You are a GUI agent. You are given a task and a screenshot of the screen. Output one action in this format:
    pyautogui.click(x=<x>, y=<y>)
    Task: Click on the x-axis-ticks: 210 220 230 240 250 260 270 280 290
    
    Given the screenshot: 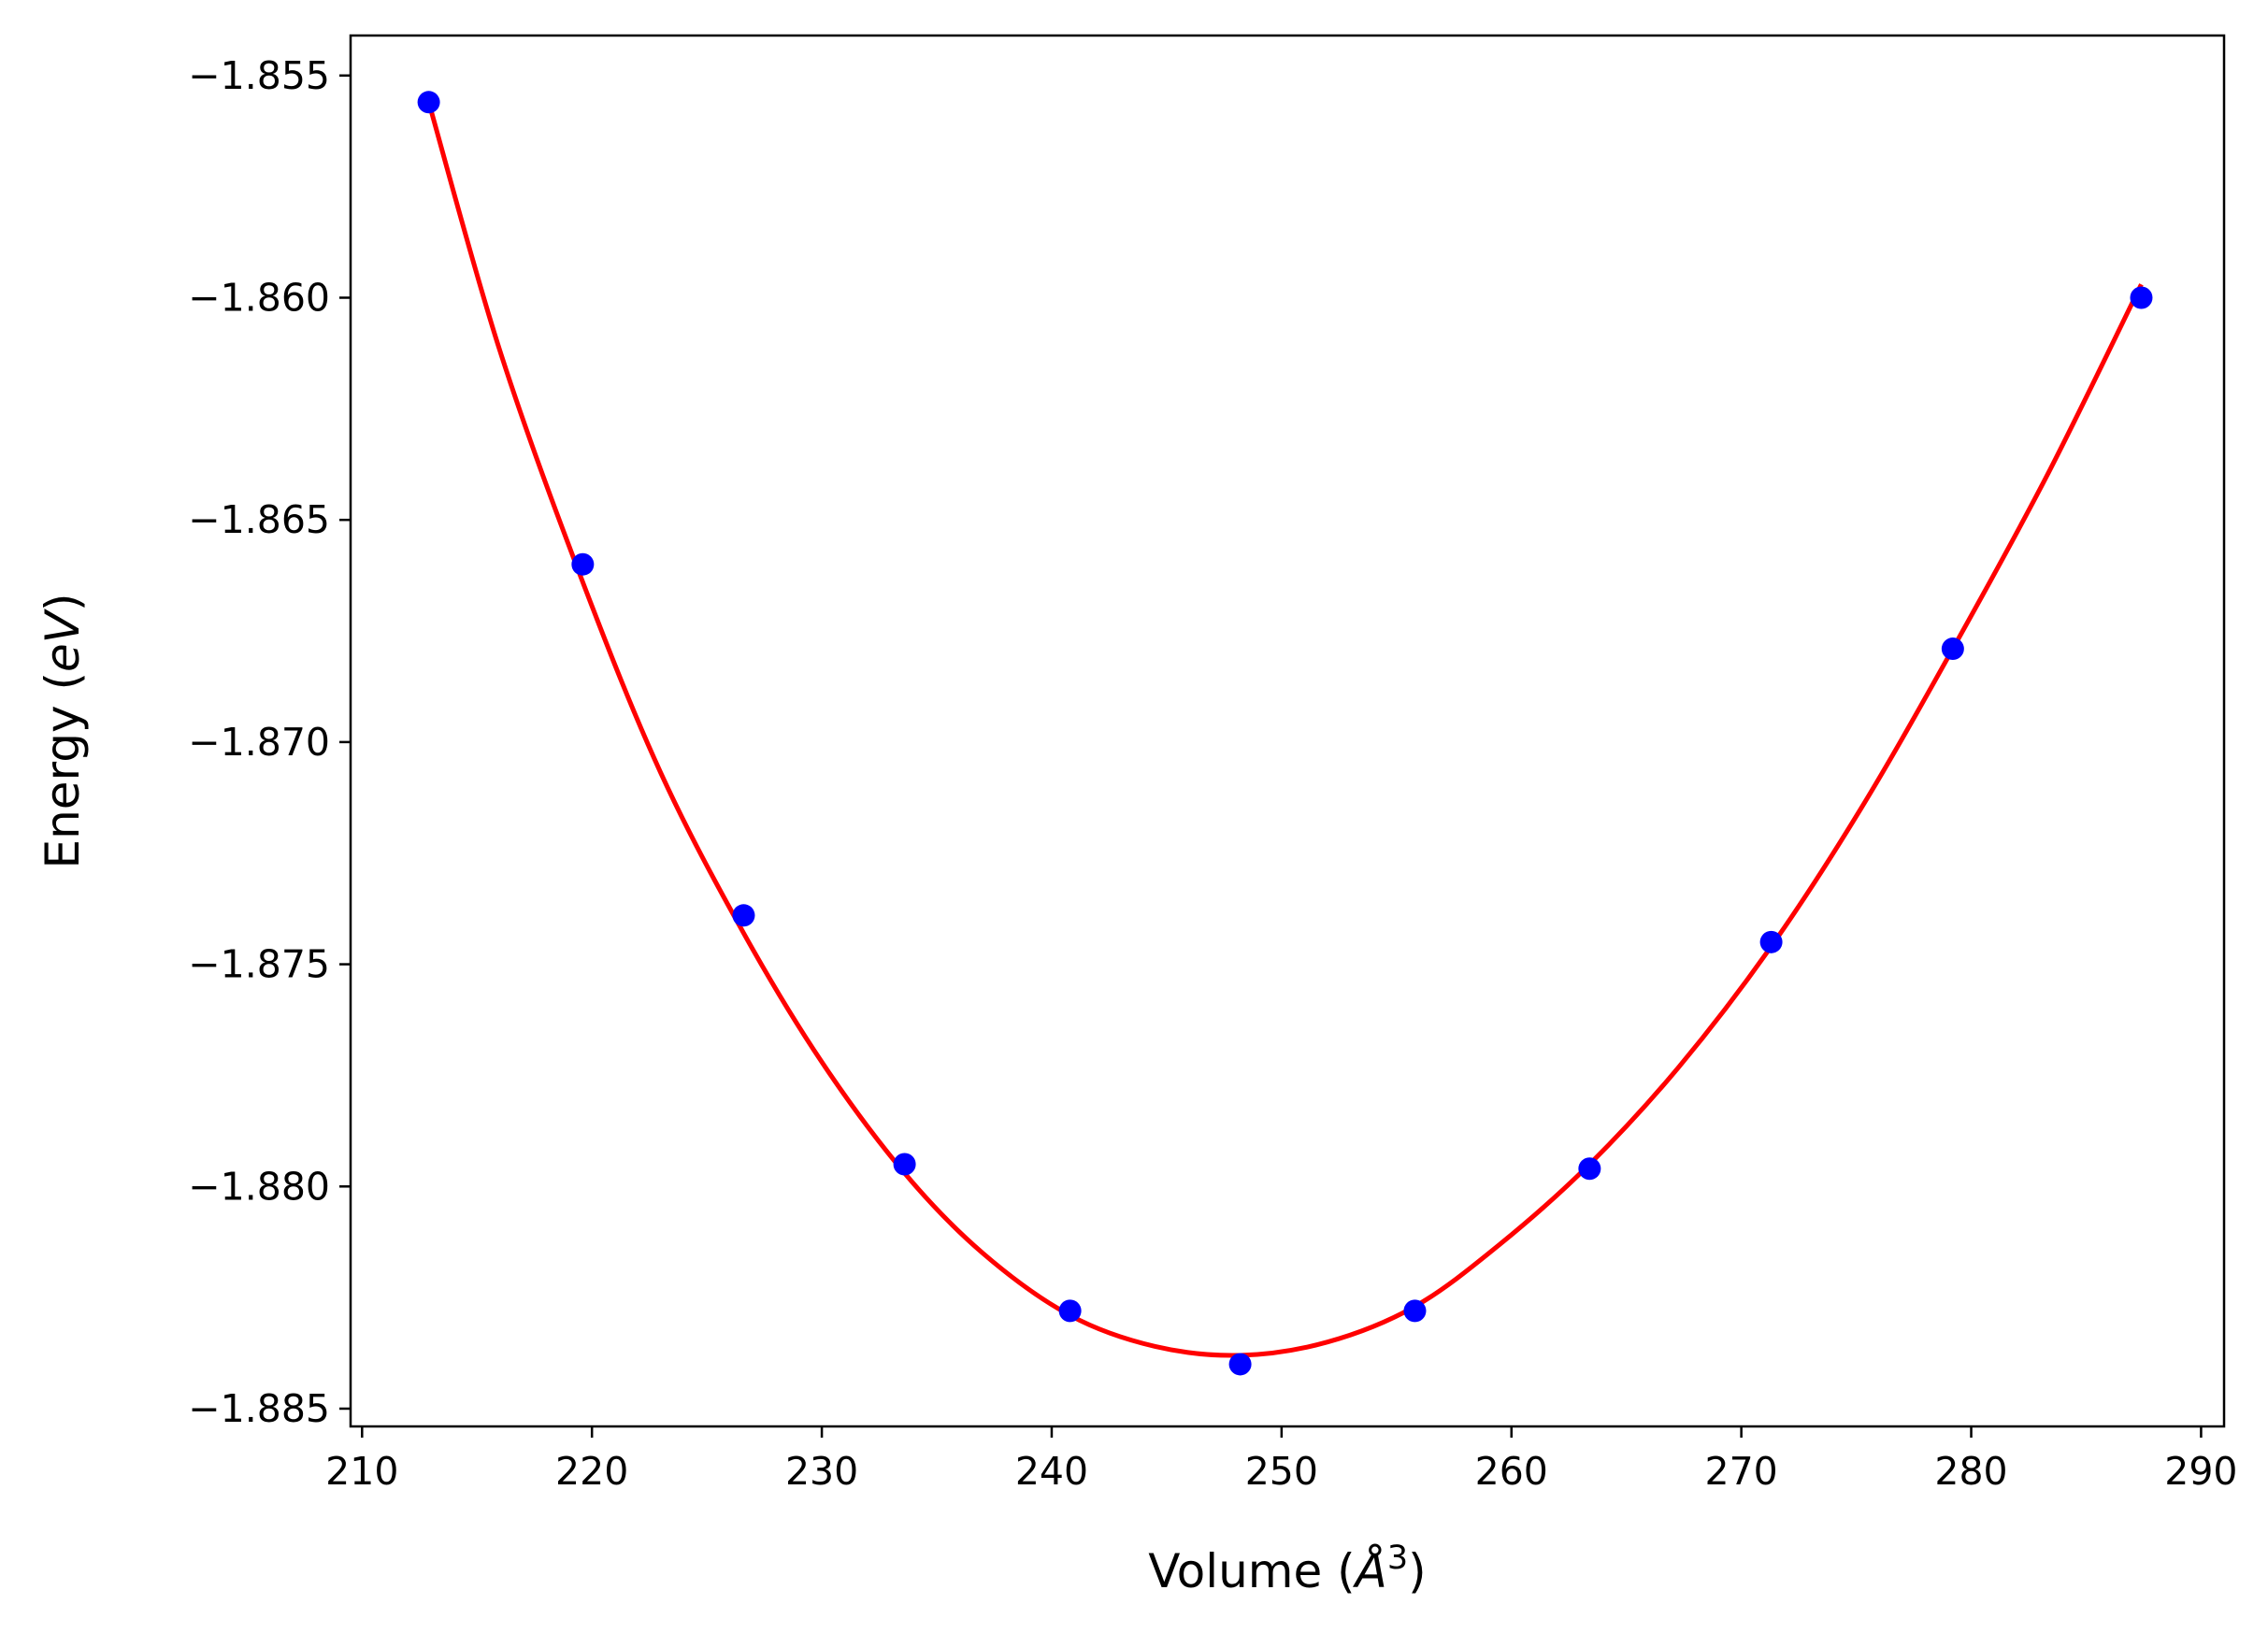 What is the action you would take?
    pyautogui.click(x=1281, y=1460)
    